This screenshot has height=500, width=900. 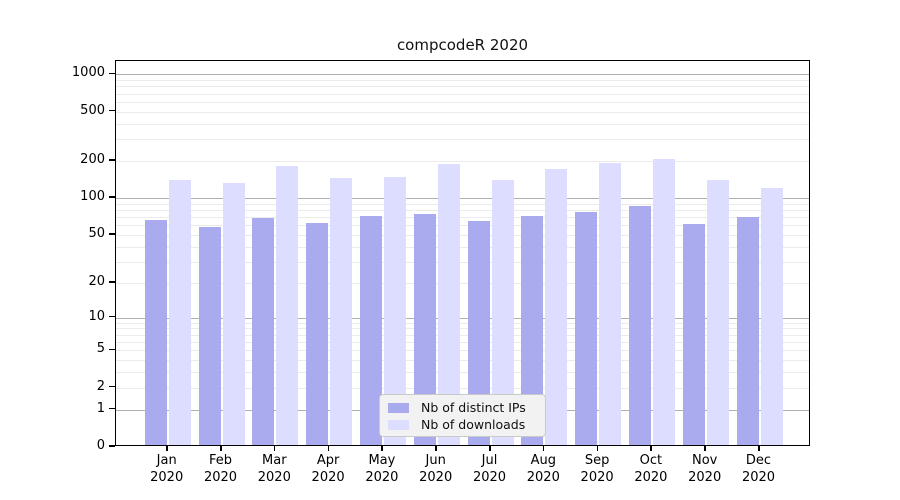 What do you see at coordinates (167, 469) in the screenshot?
I see `x-label-jan: Jan 2020` at bounding box center [167, 469].